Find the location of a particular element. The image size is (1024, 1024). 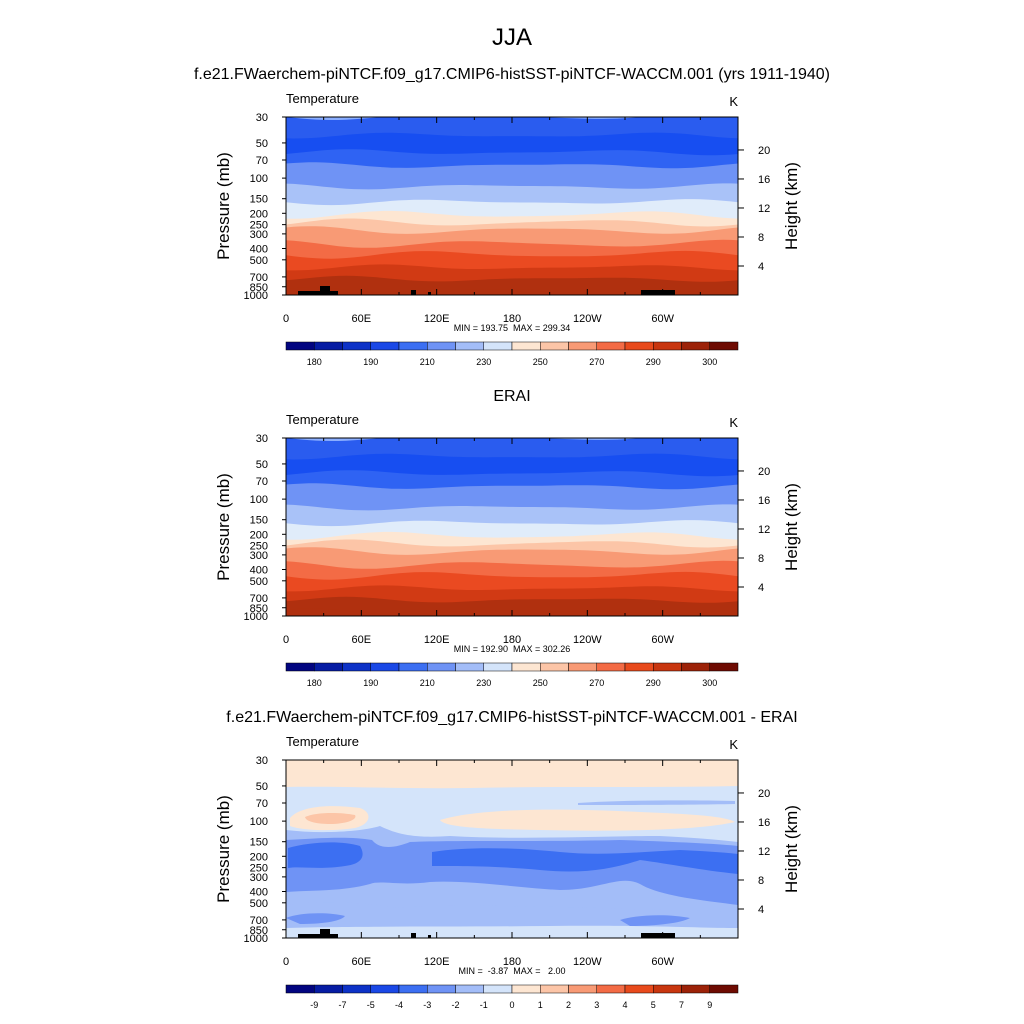

p-tick-label: 400 is located at coordinates (259, 249).